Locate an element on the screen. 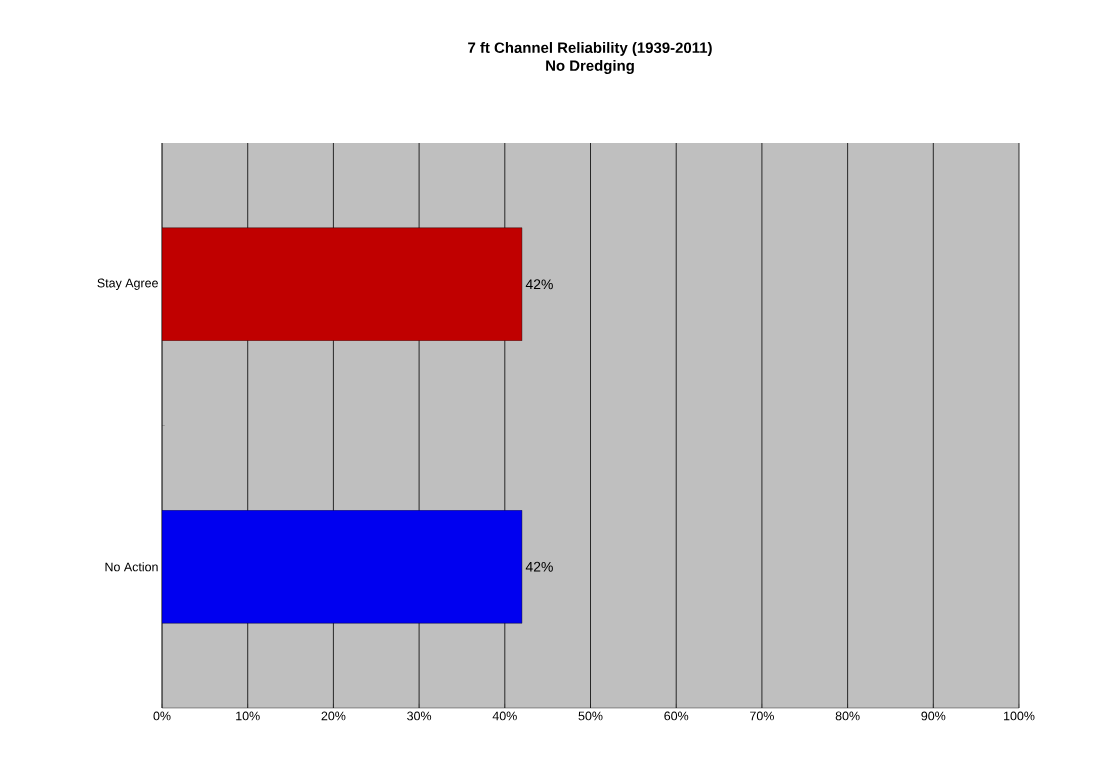  x-tick-label: 80% is located at coordinates (847, 716).